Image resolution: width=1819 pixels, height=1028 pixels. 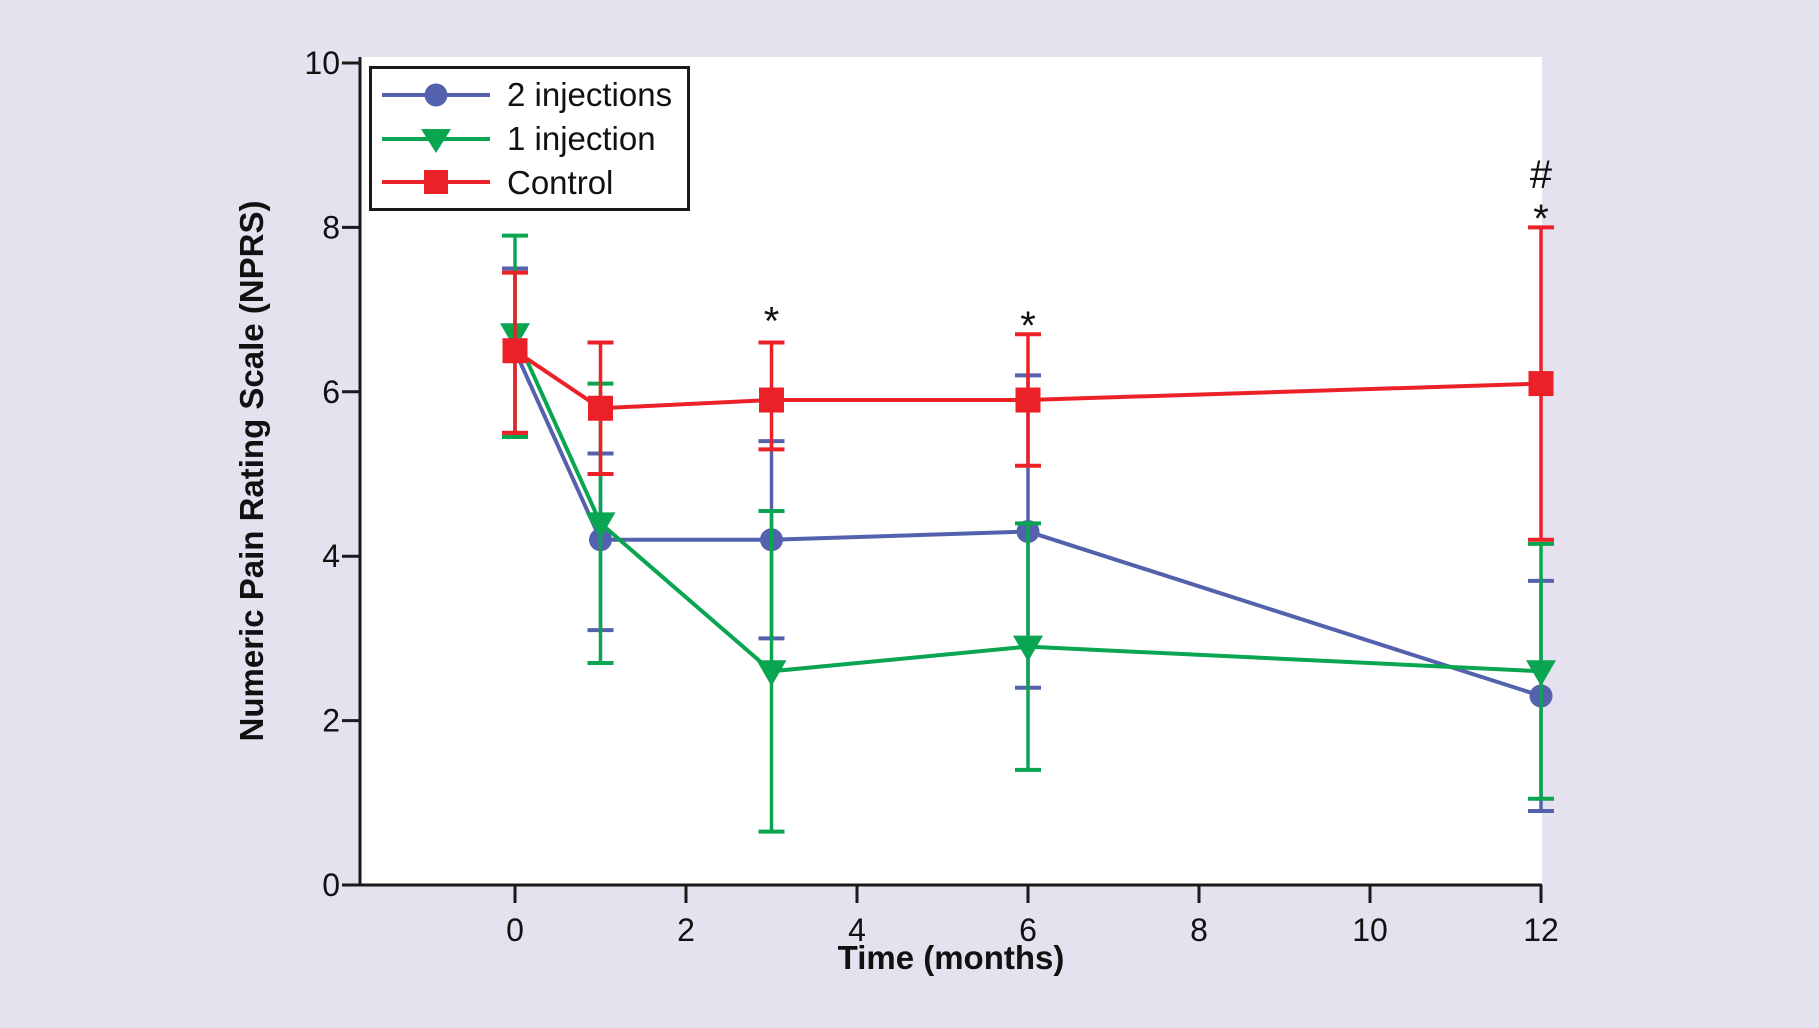 I want to click on legend-square-marker-icon, so click(x=436, y=182).